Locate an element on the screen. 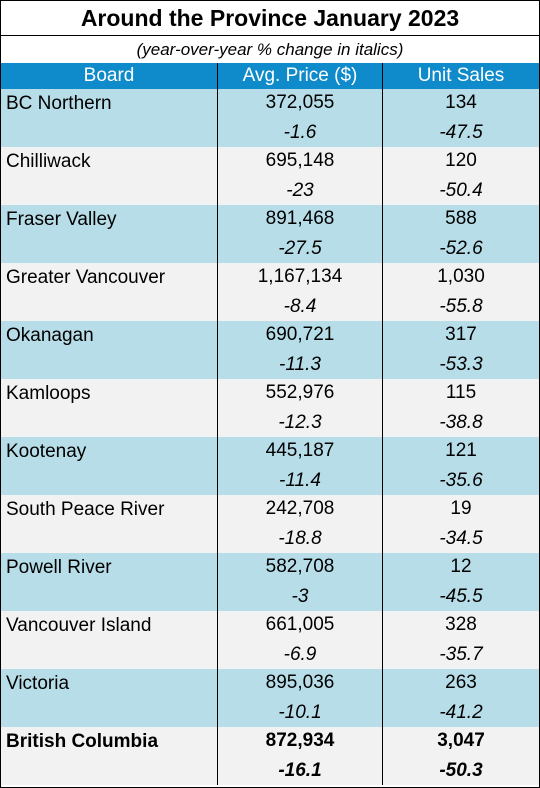 This screenshot has width=540, height=788. board-name: Powell River is located at coordinates (109, 582).